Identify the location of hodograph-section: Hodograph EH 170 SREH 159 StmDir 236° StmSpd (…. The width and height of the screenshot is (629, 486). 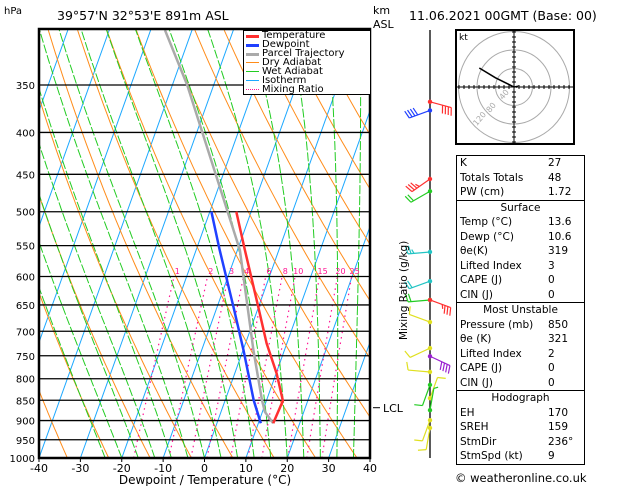
(520, 427).